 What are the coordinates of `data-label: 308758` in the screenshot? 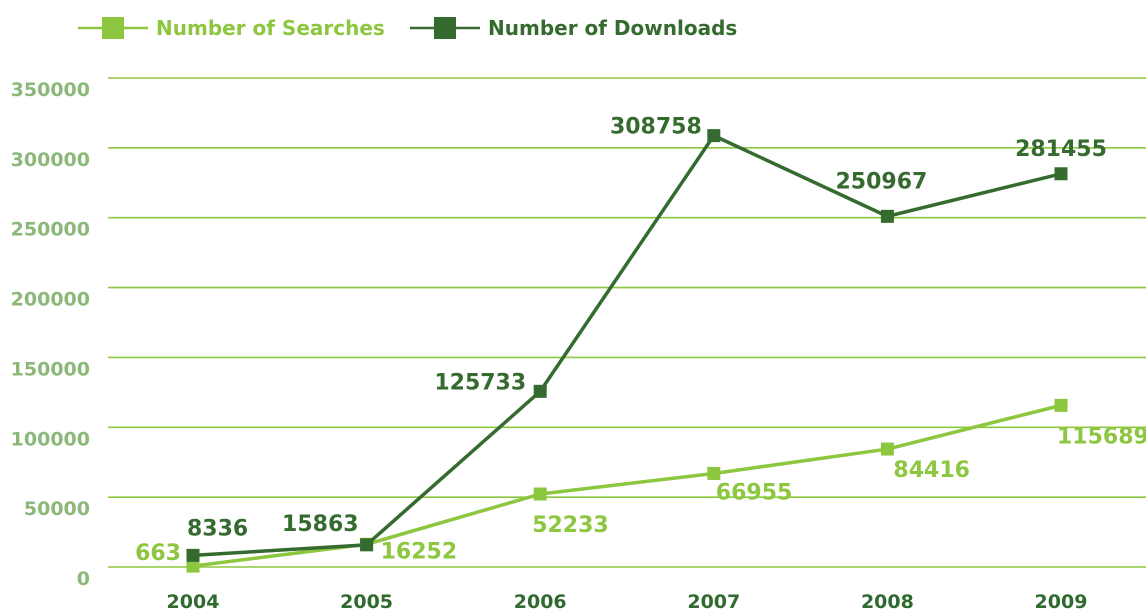 It's located at (656, 127).